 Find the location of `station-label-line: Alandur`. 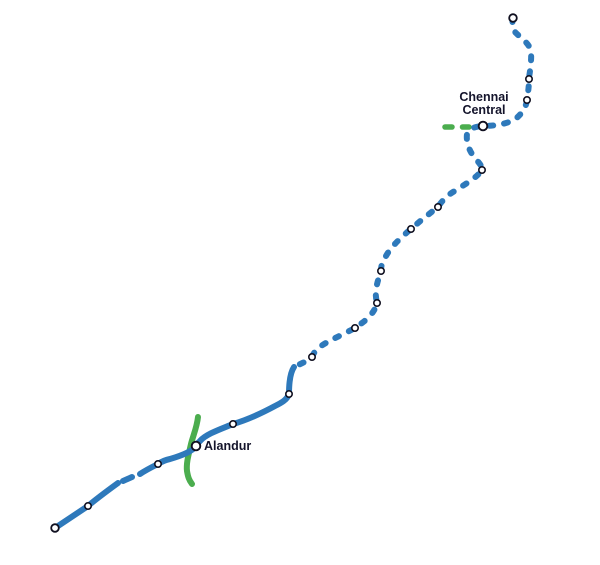

station-label-line: Alandur is located at coordinates (227, 446).